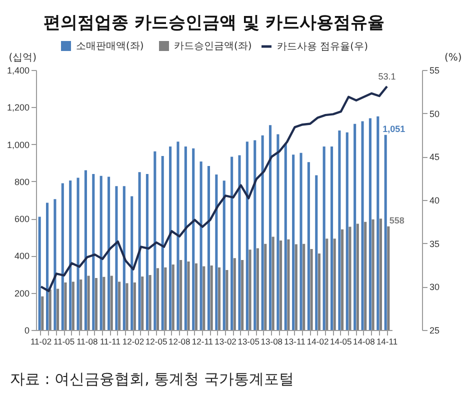  I want to click on x-tick-label: 14-08, so click(364, 341).